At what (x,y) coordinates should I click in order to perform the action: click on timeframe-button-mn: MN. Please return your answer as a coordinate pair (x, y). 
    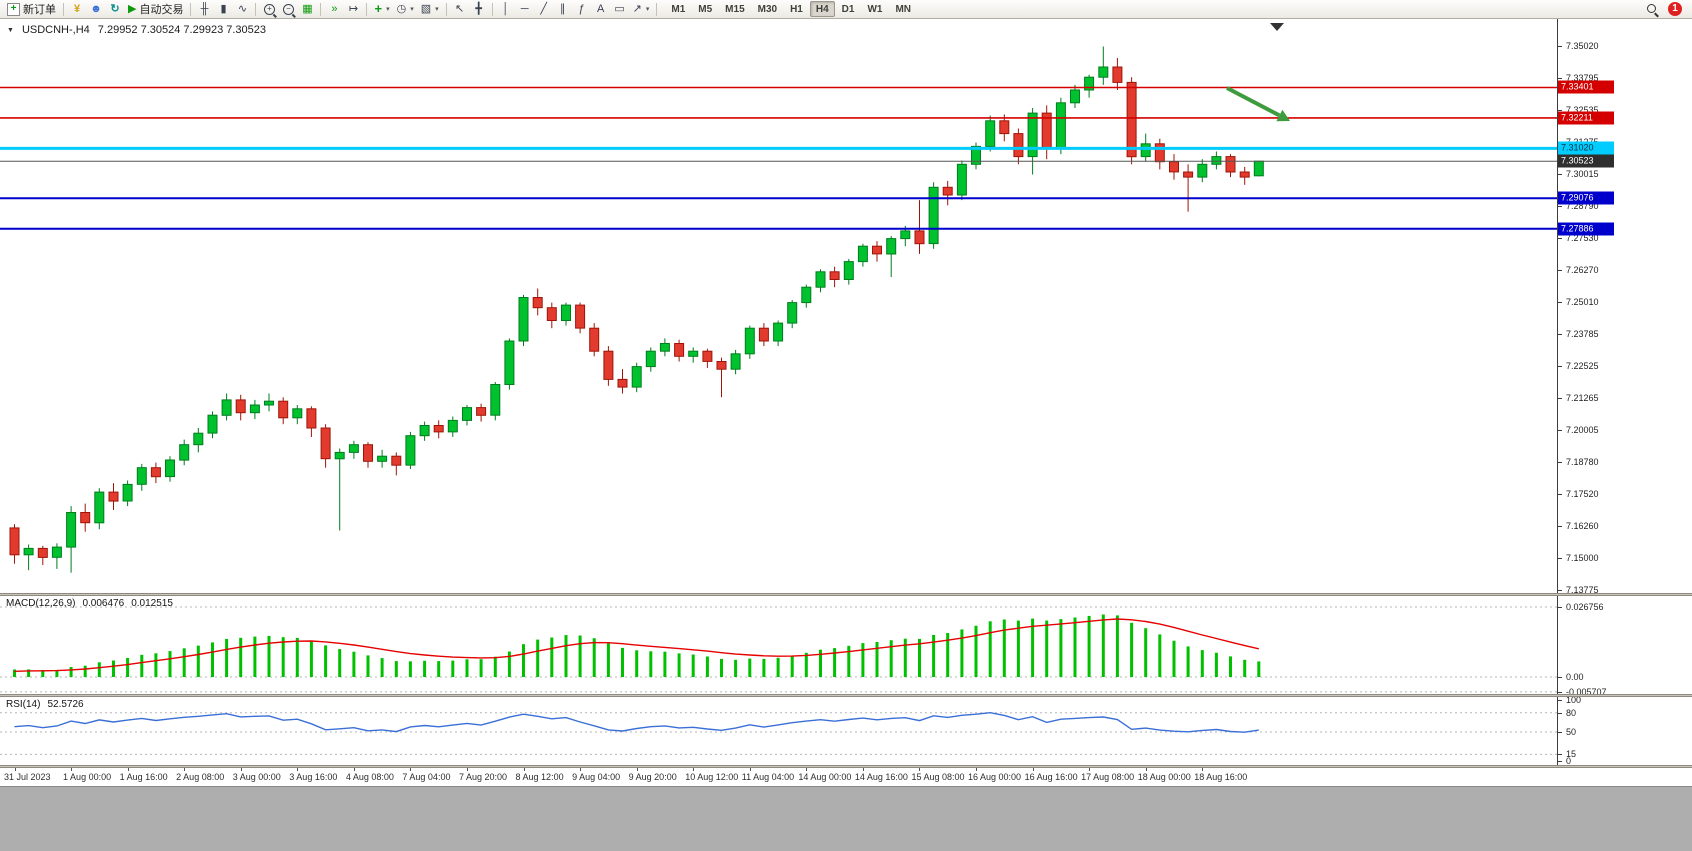
    Looking at the image, I should click on (903, 9).